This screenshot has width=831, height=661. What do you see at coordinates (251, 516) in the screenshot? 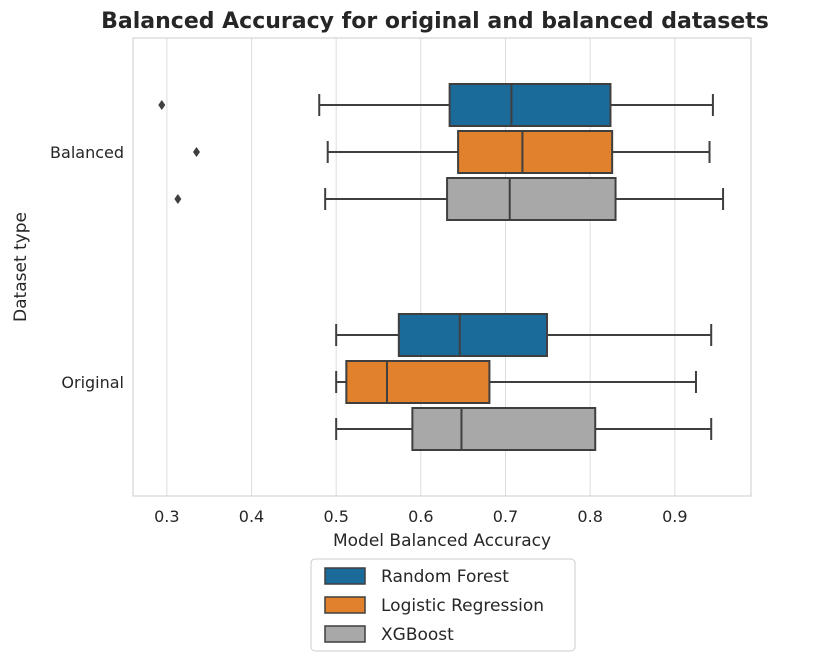
I see `x-tick-label: 0.4` at bounding box center [251, 516].